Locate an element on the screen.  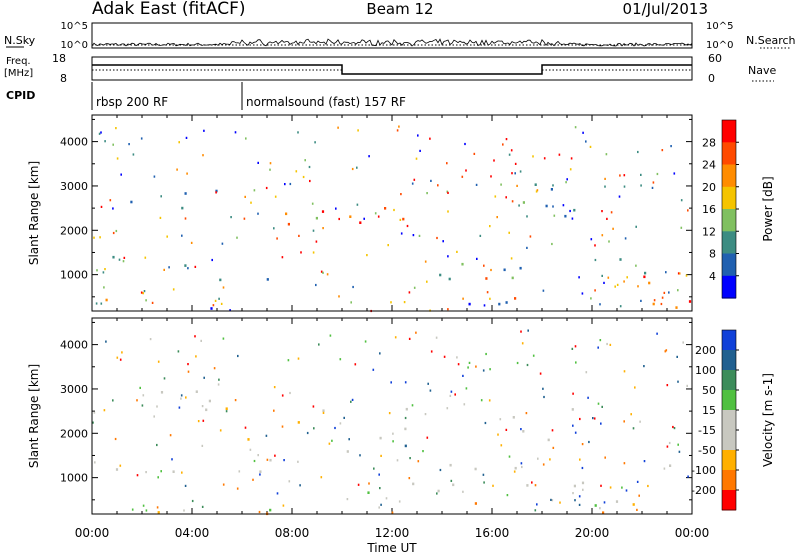
nsearch-label: N.Search is located at coordinates (771, 40).